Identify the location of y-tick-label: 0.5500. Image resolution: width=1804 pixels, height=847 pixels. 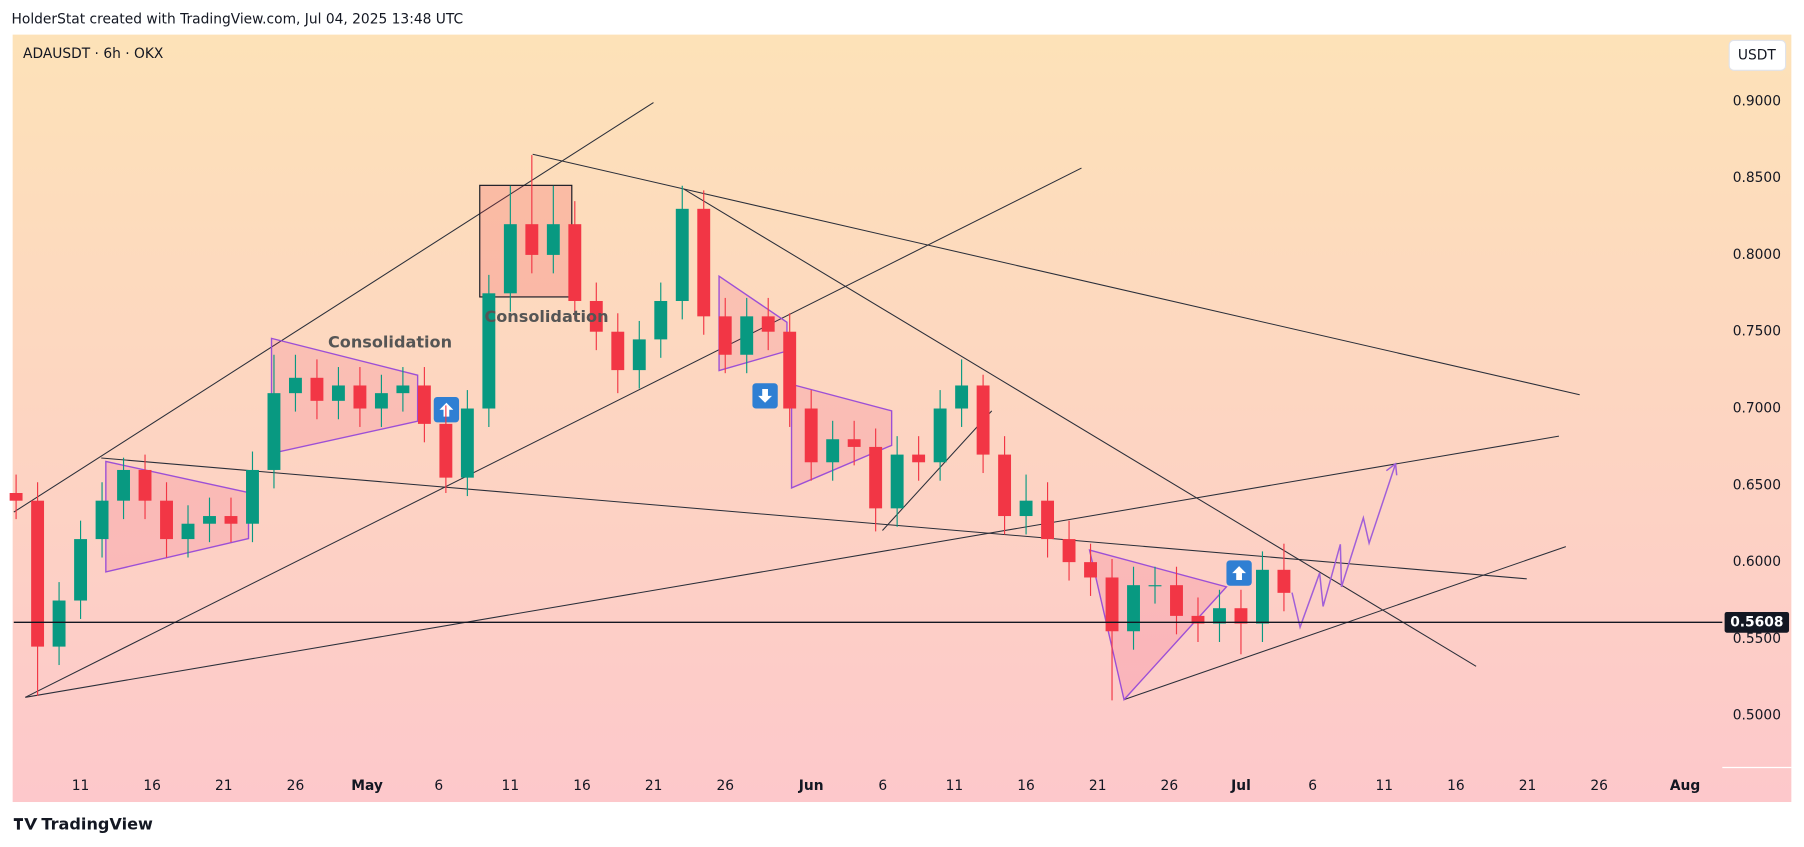
(1757, 639).